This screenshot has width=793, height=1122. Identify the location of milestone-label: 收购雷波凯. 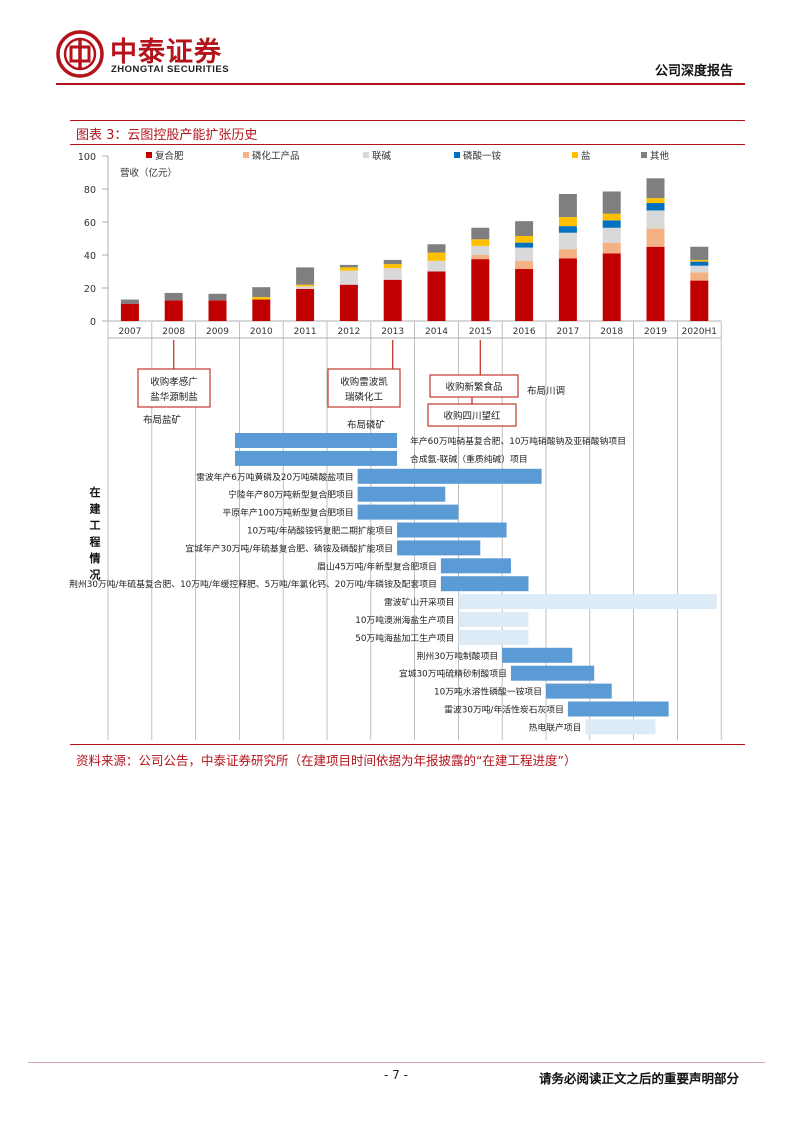
(364, 382).